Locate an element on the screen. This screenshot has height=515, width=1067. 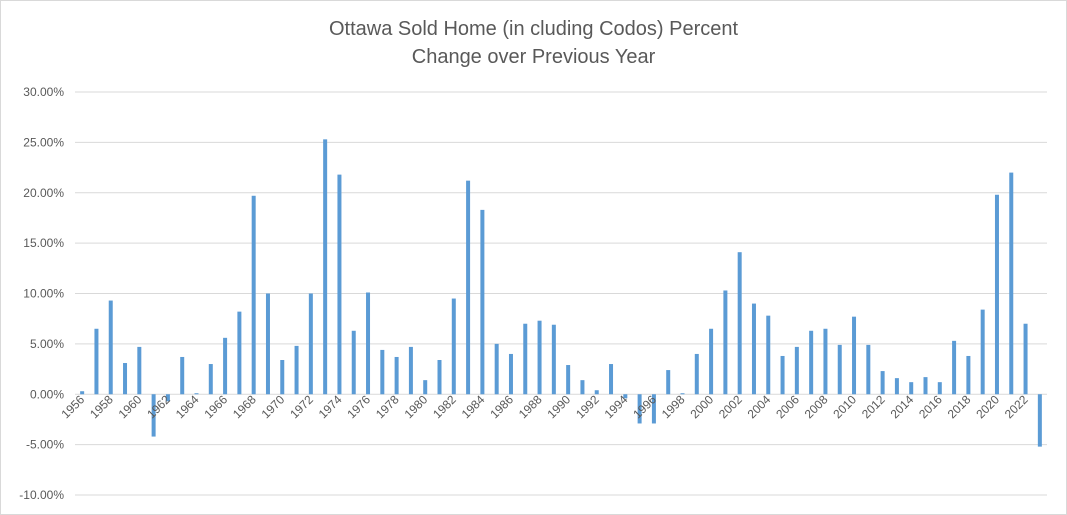
bar-1973 is located at coordinates (325, 267).